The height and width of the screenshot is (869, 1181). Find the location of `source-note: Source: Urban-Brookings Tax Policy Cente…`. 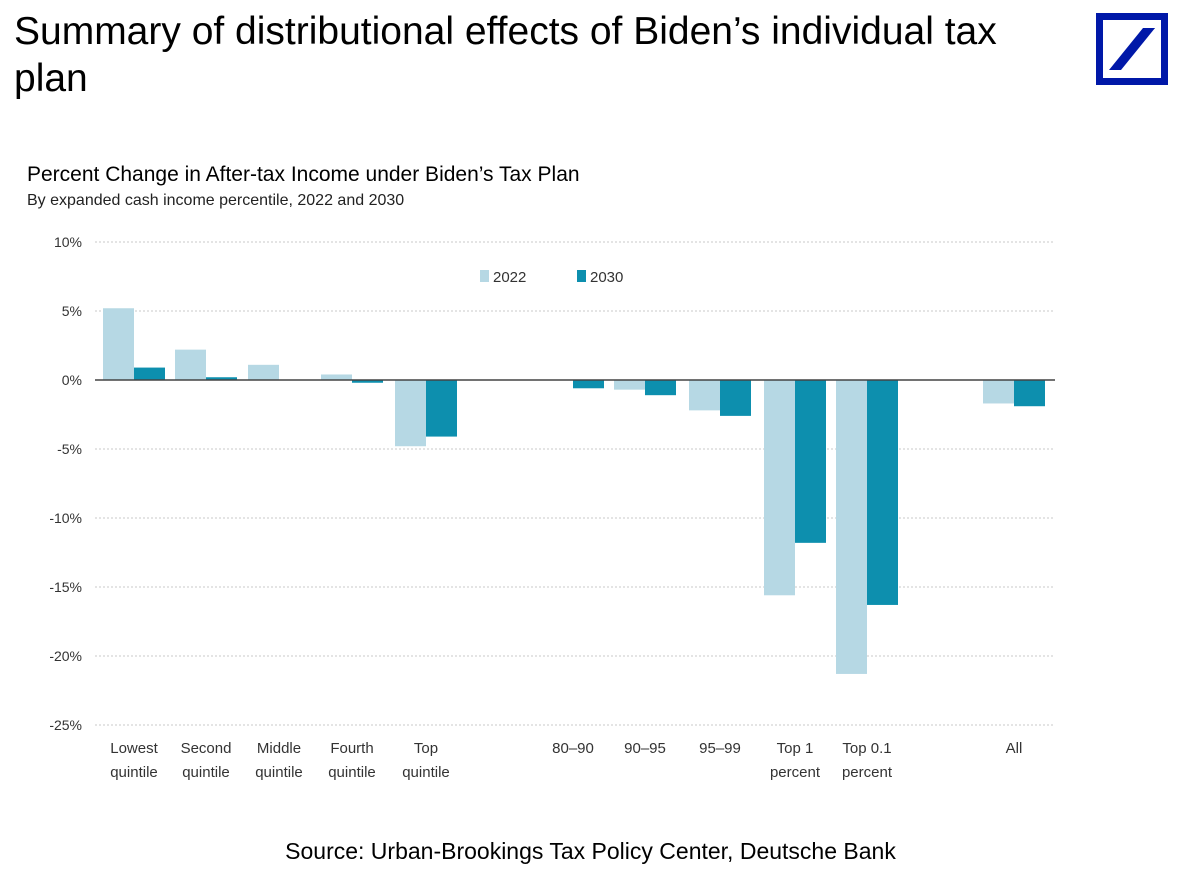

source-note: Source: Urban-Brookings Tax Policy Cente… is located at coordinates (590, 851).